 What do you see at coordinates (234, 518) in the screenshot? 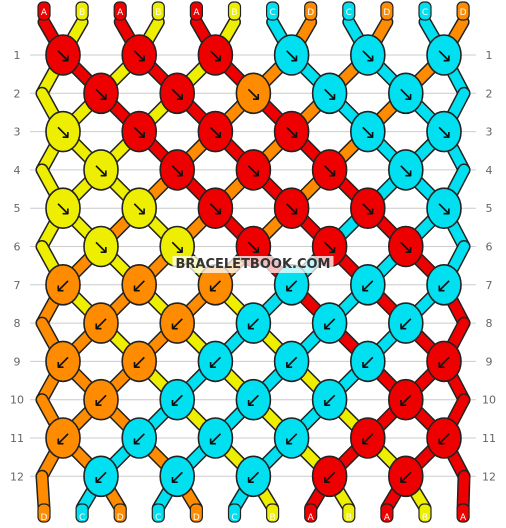
I see `bottom-string-label: C` at bounding box center [234, 518].